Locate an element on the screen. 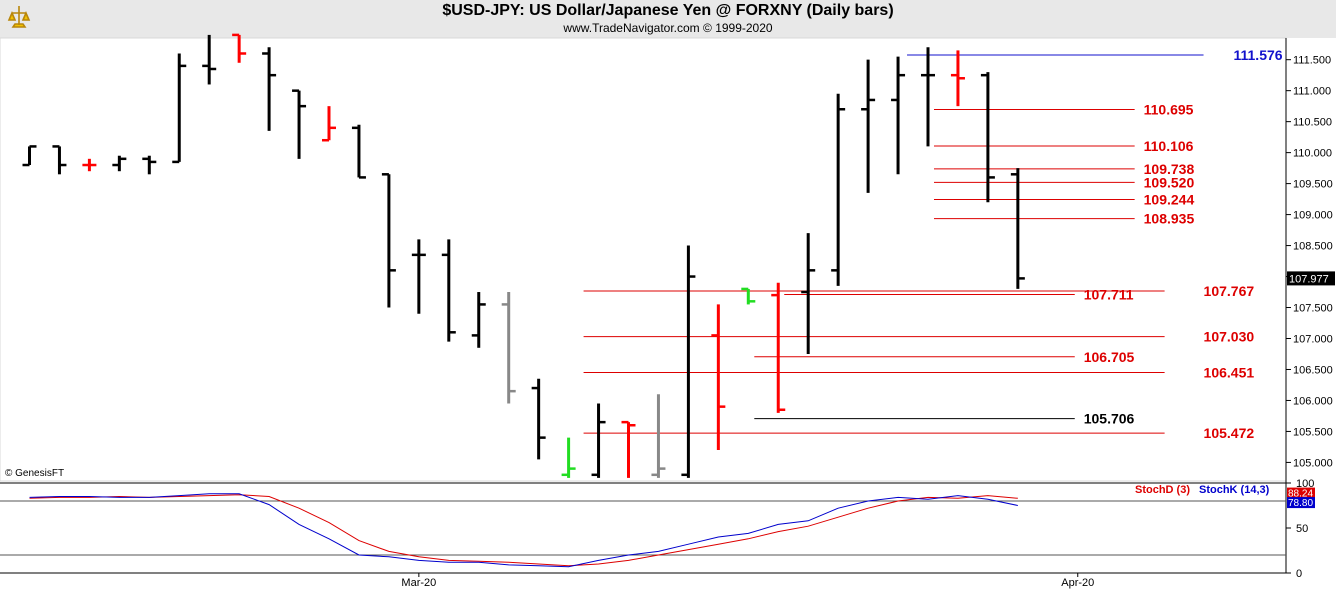 Image resolution: width=1336 pixels, height=591 pixels. price-y-tick-label: 108.500 is located at coordinates (1313, 247).